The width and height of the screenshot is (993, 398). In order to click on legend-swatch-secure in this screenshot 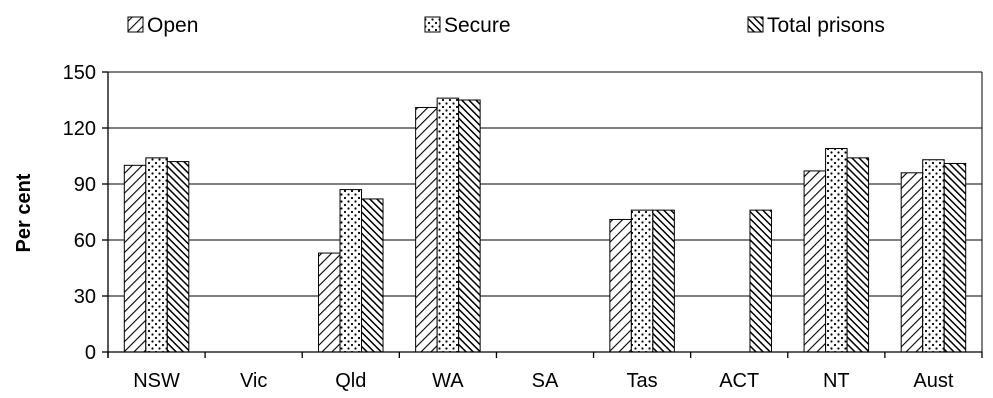, I will do `click(432, 24)`.